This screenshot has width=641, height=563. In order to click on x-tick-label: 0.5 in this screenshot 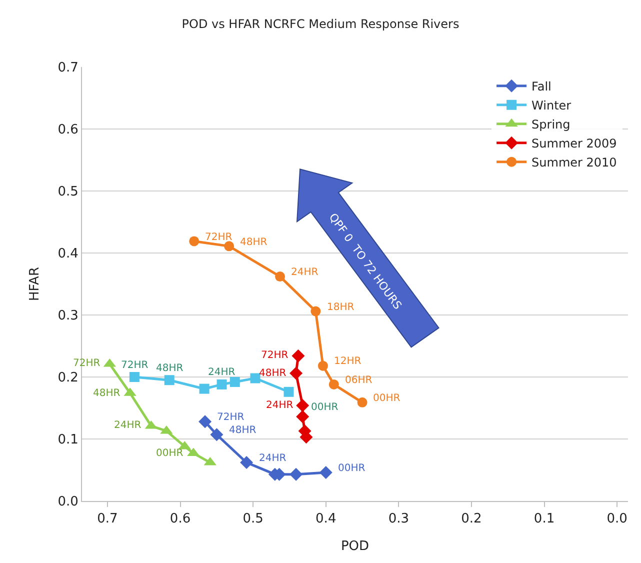, I will do `click(253, 519)`.